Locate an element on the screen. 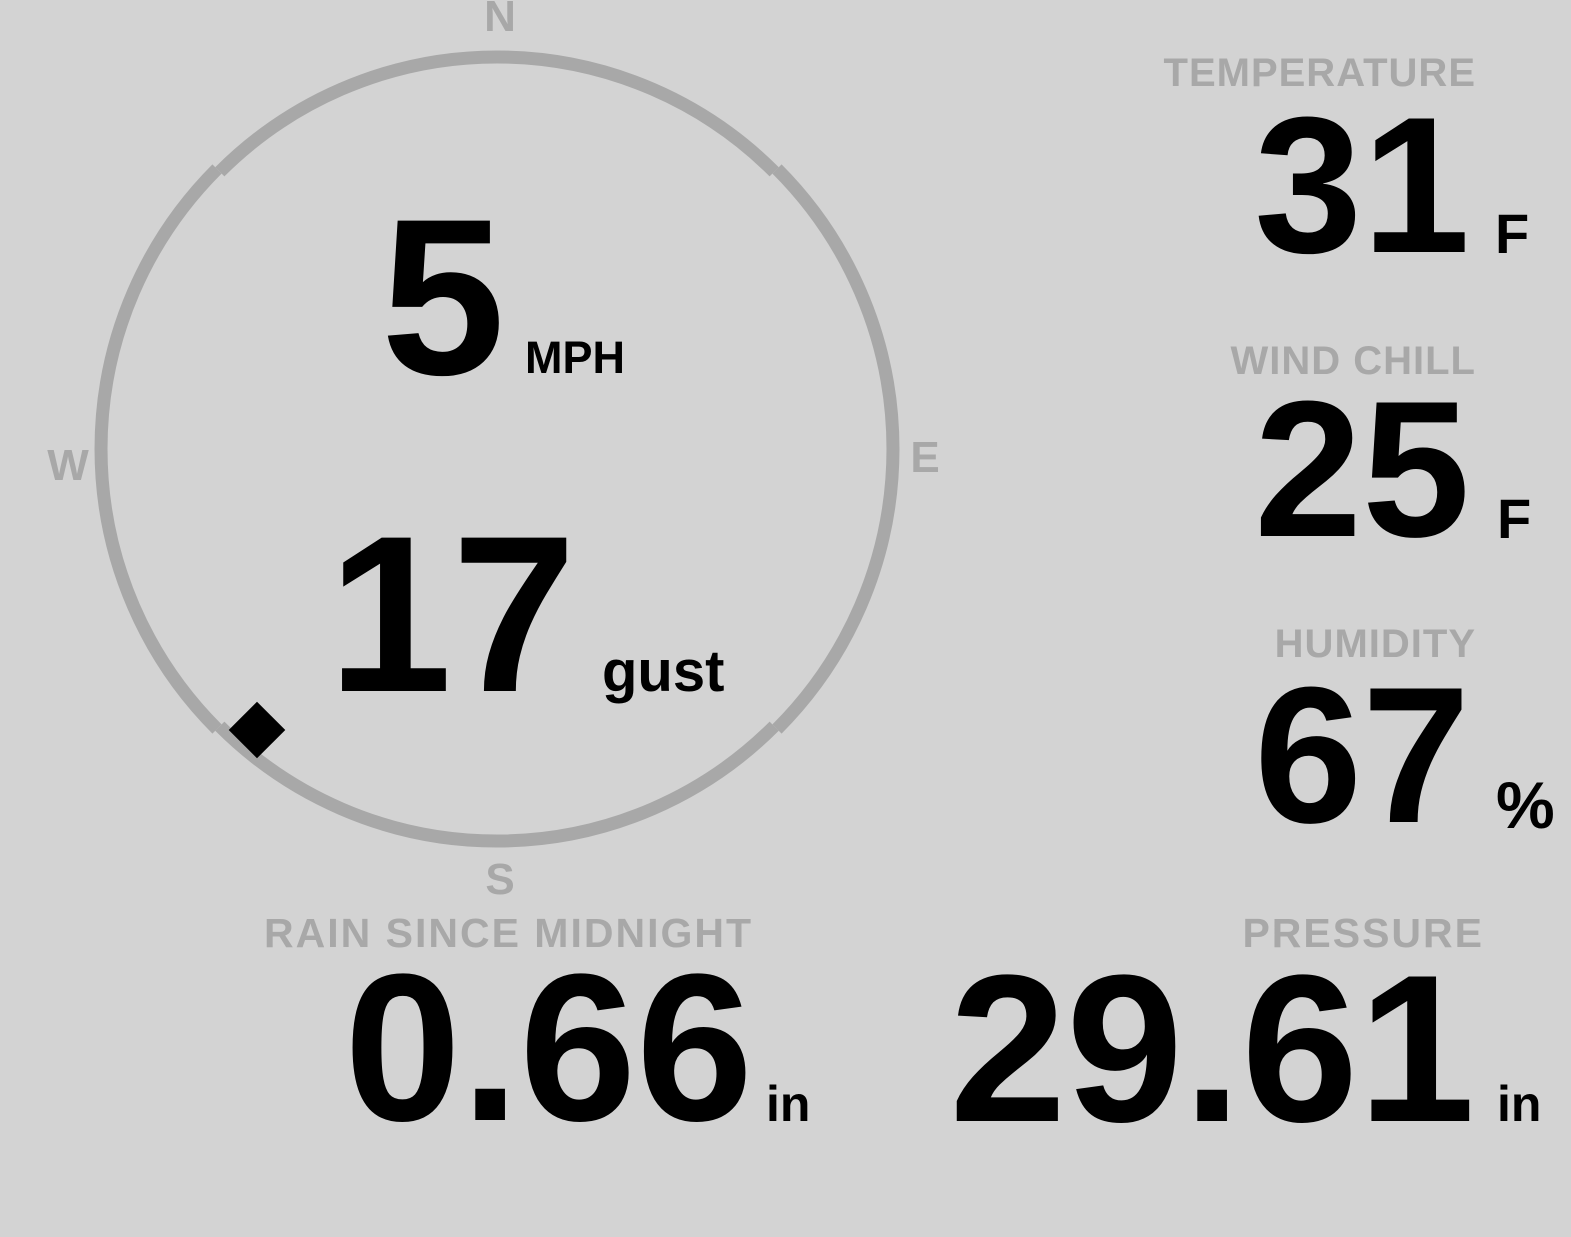  humidity-value: 67 is located at coordinates (1362, 755).